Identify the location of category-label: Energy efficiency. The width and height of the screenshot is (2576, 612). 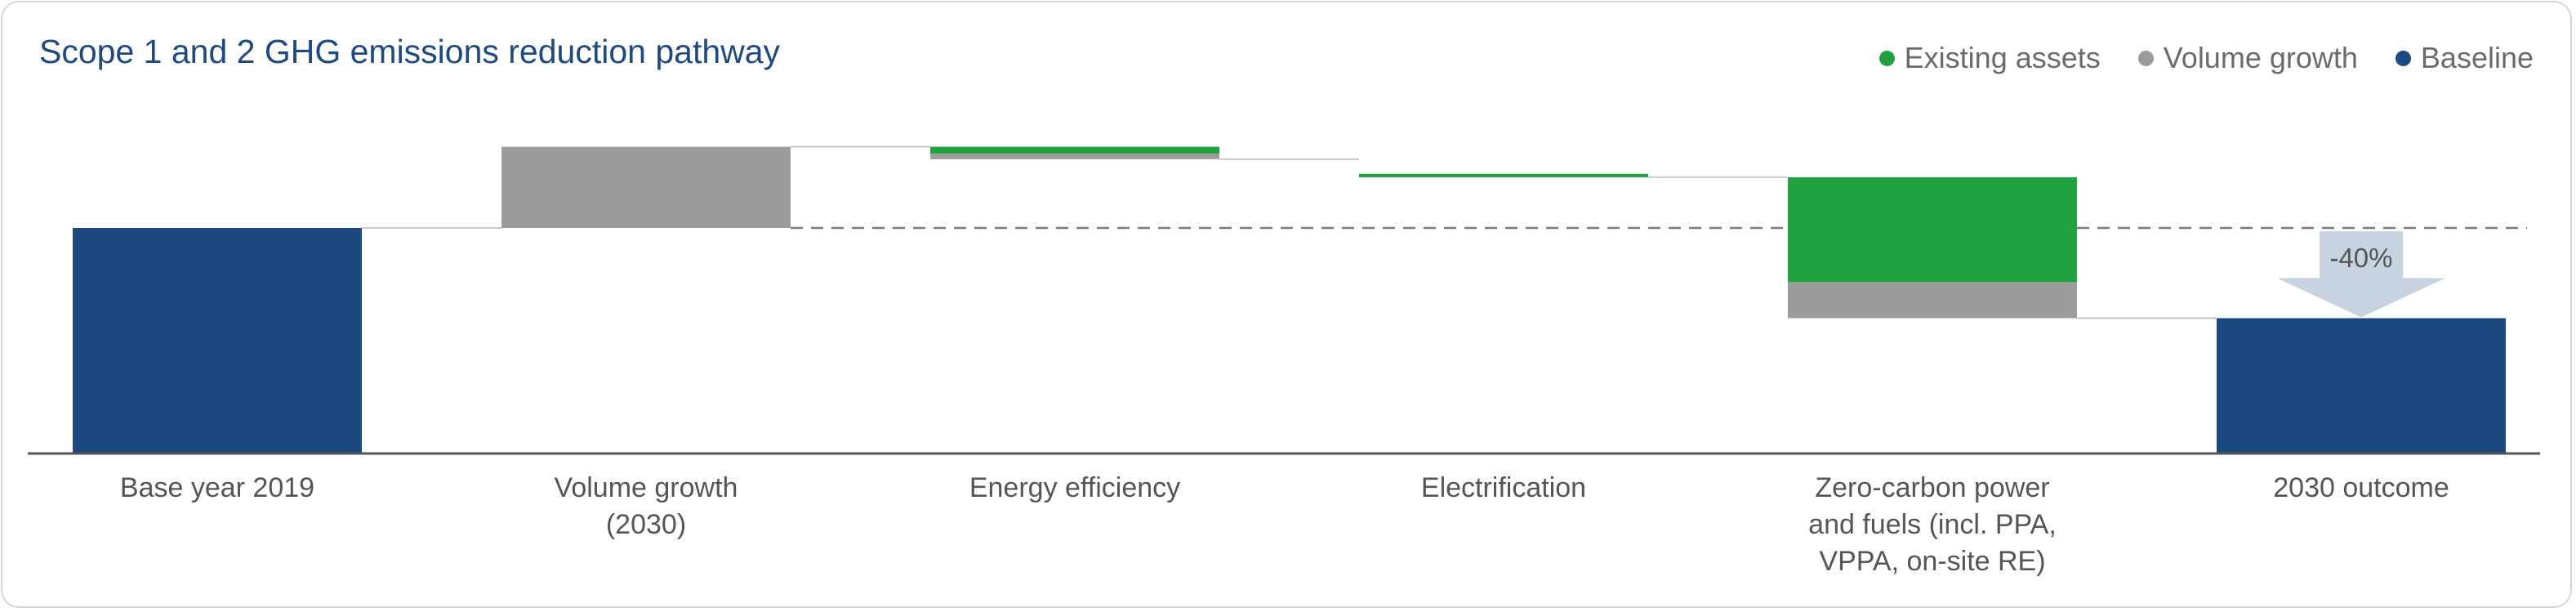
(1074, 487).